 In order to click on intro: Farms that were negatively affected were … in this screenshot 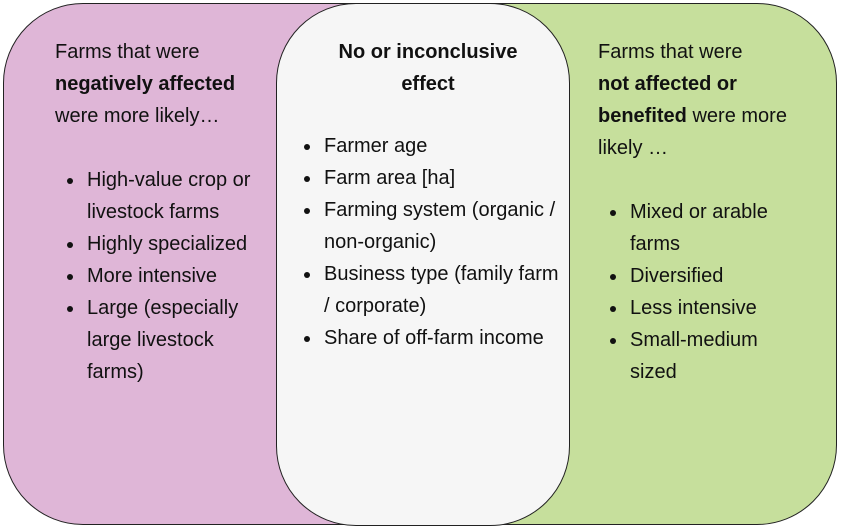, I will do `click(162, 84)`.